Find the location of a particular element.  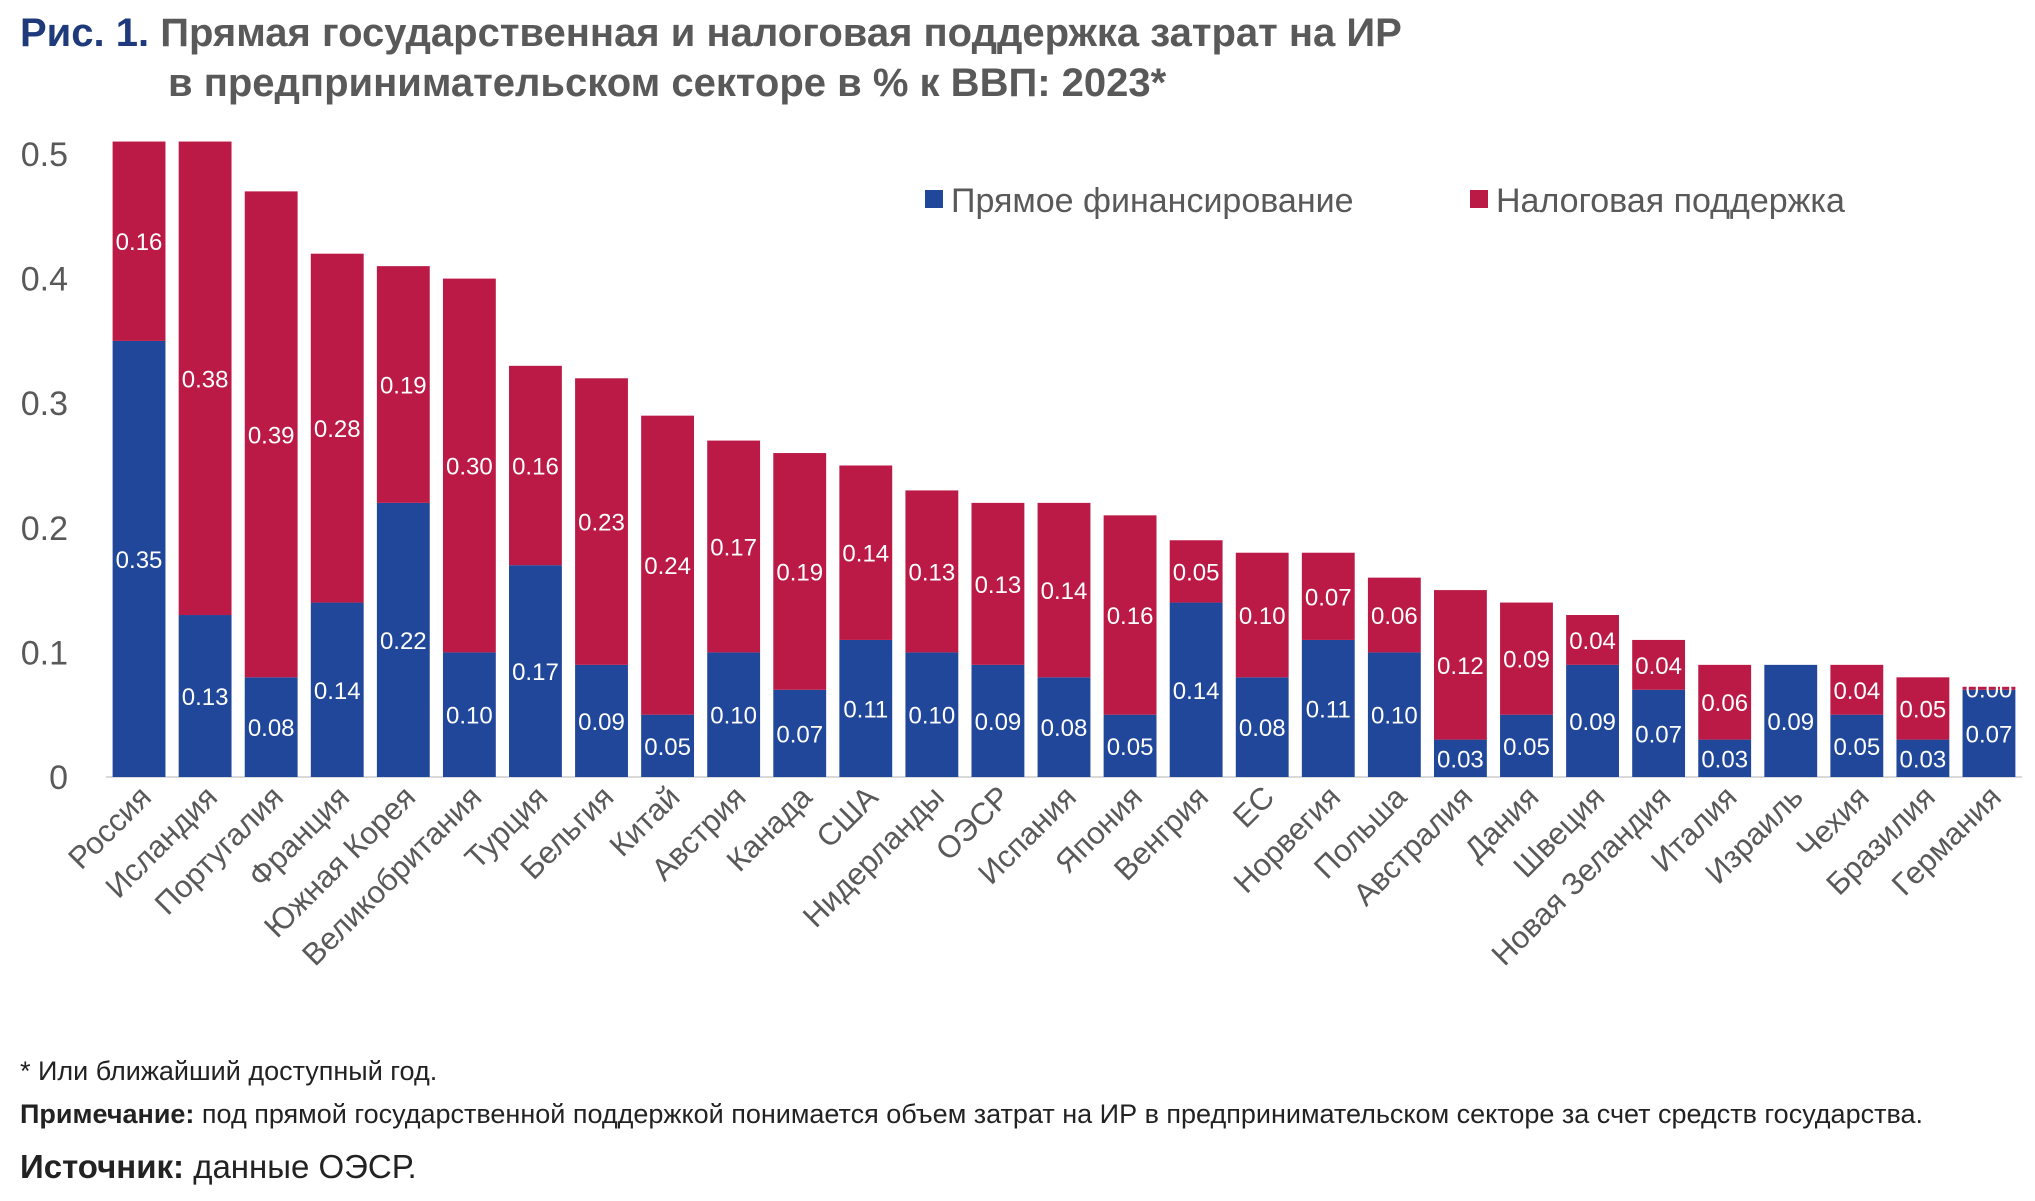

data-label: 0.22 is located at coordinates (403, 641).